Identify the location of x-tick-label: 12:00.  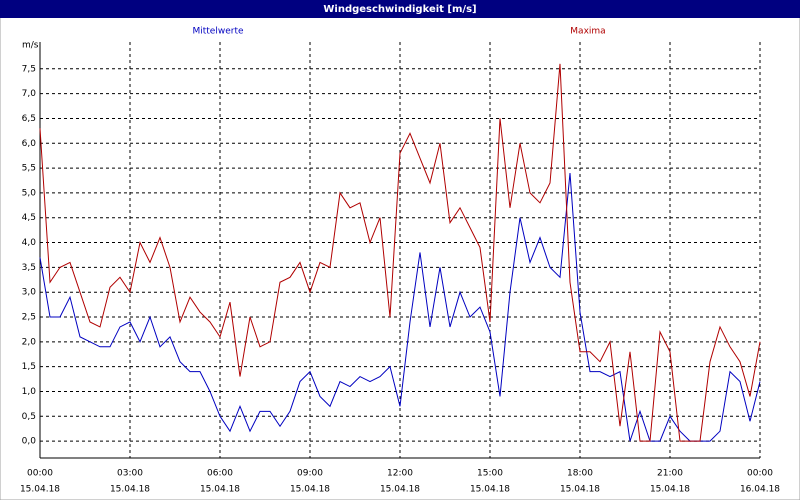
(400, 474).